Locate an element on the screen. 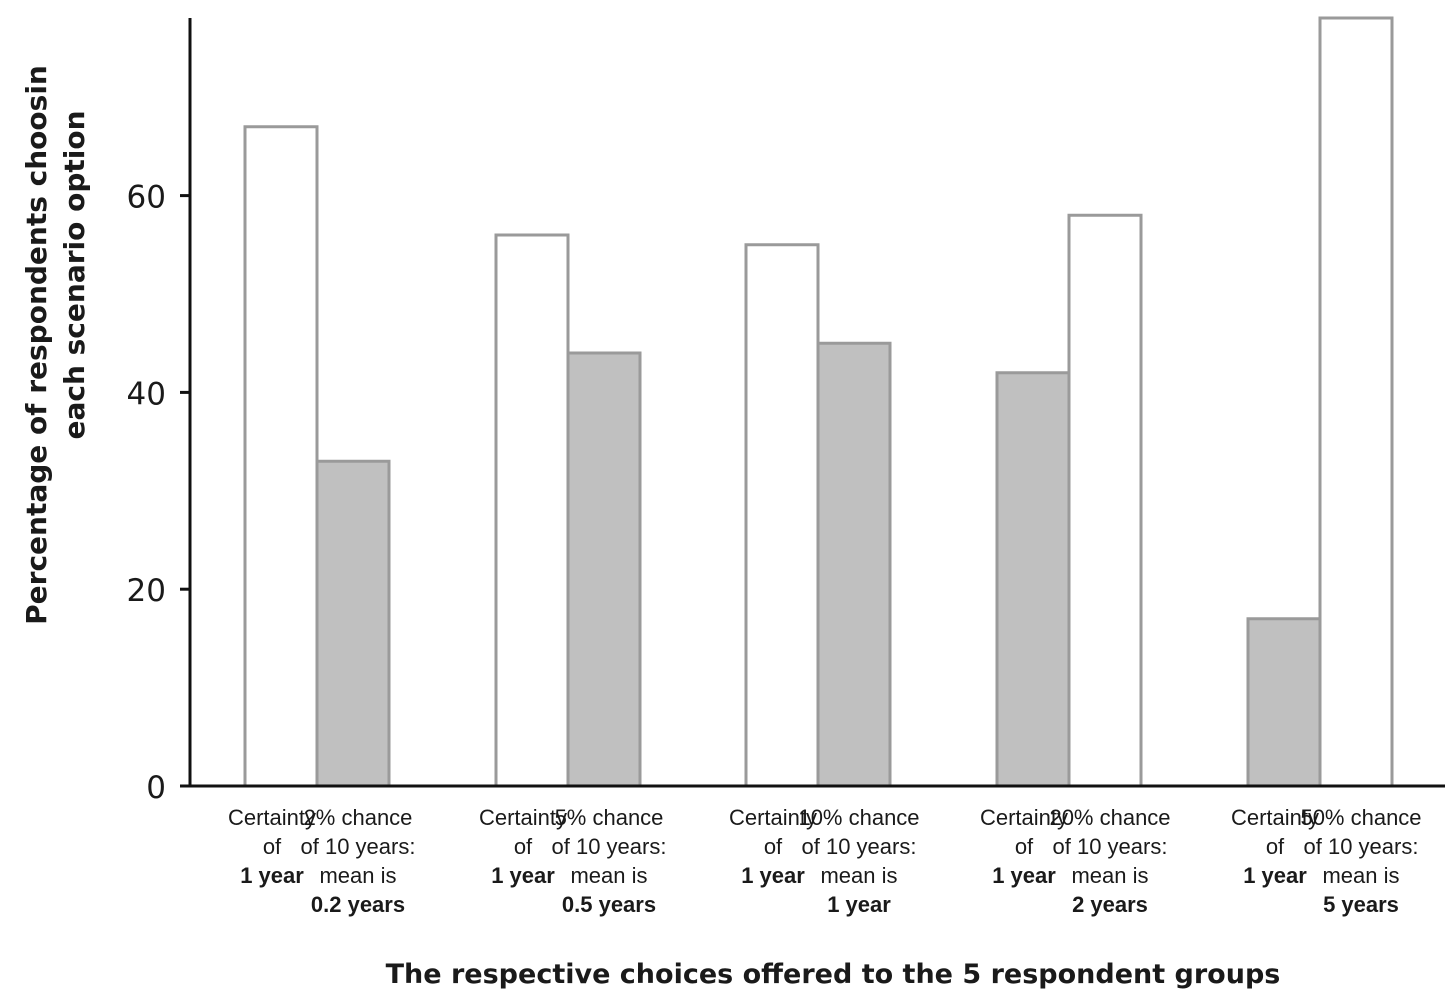  category-label-group-1-option-2: 2% chance of 10 years: mean is 0.2 years is located at coordinates (358, 861).